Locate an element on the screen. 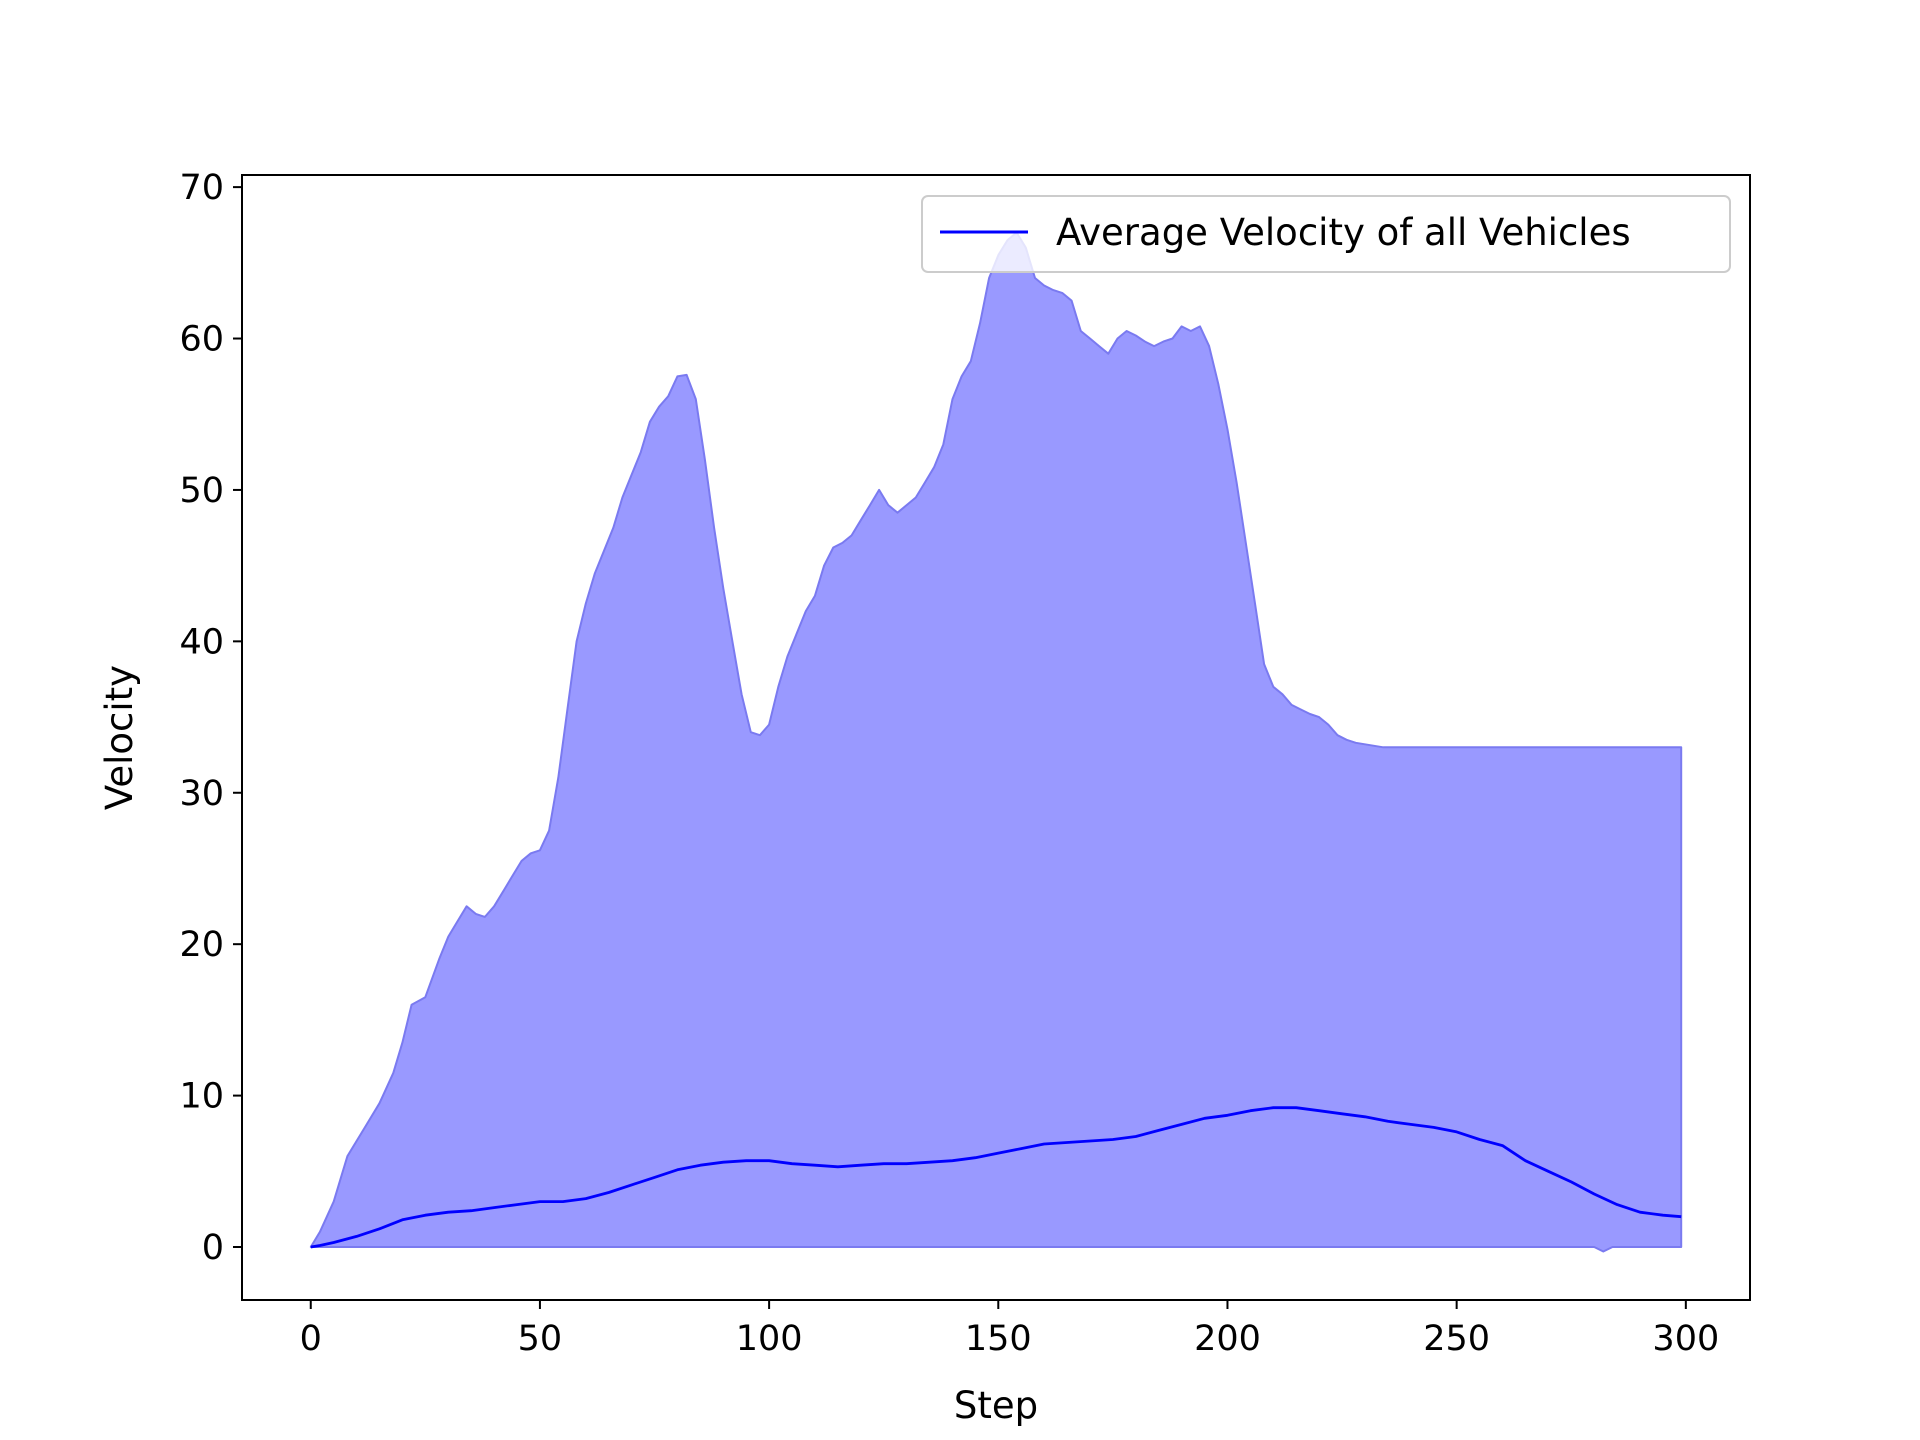  y-ticks: 0 10 20 30 40 50 60 70 is located at coordinates (210, 718).